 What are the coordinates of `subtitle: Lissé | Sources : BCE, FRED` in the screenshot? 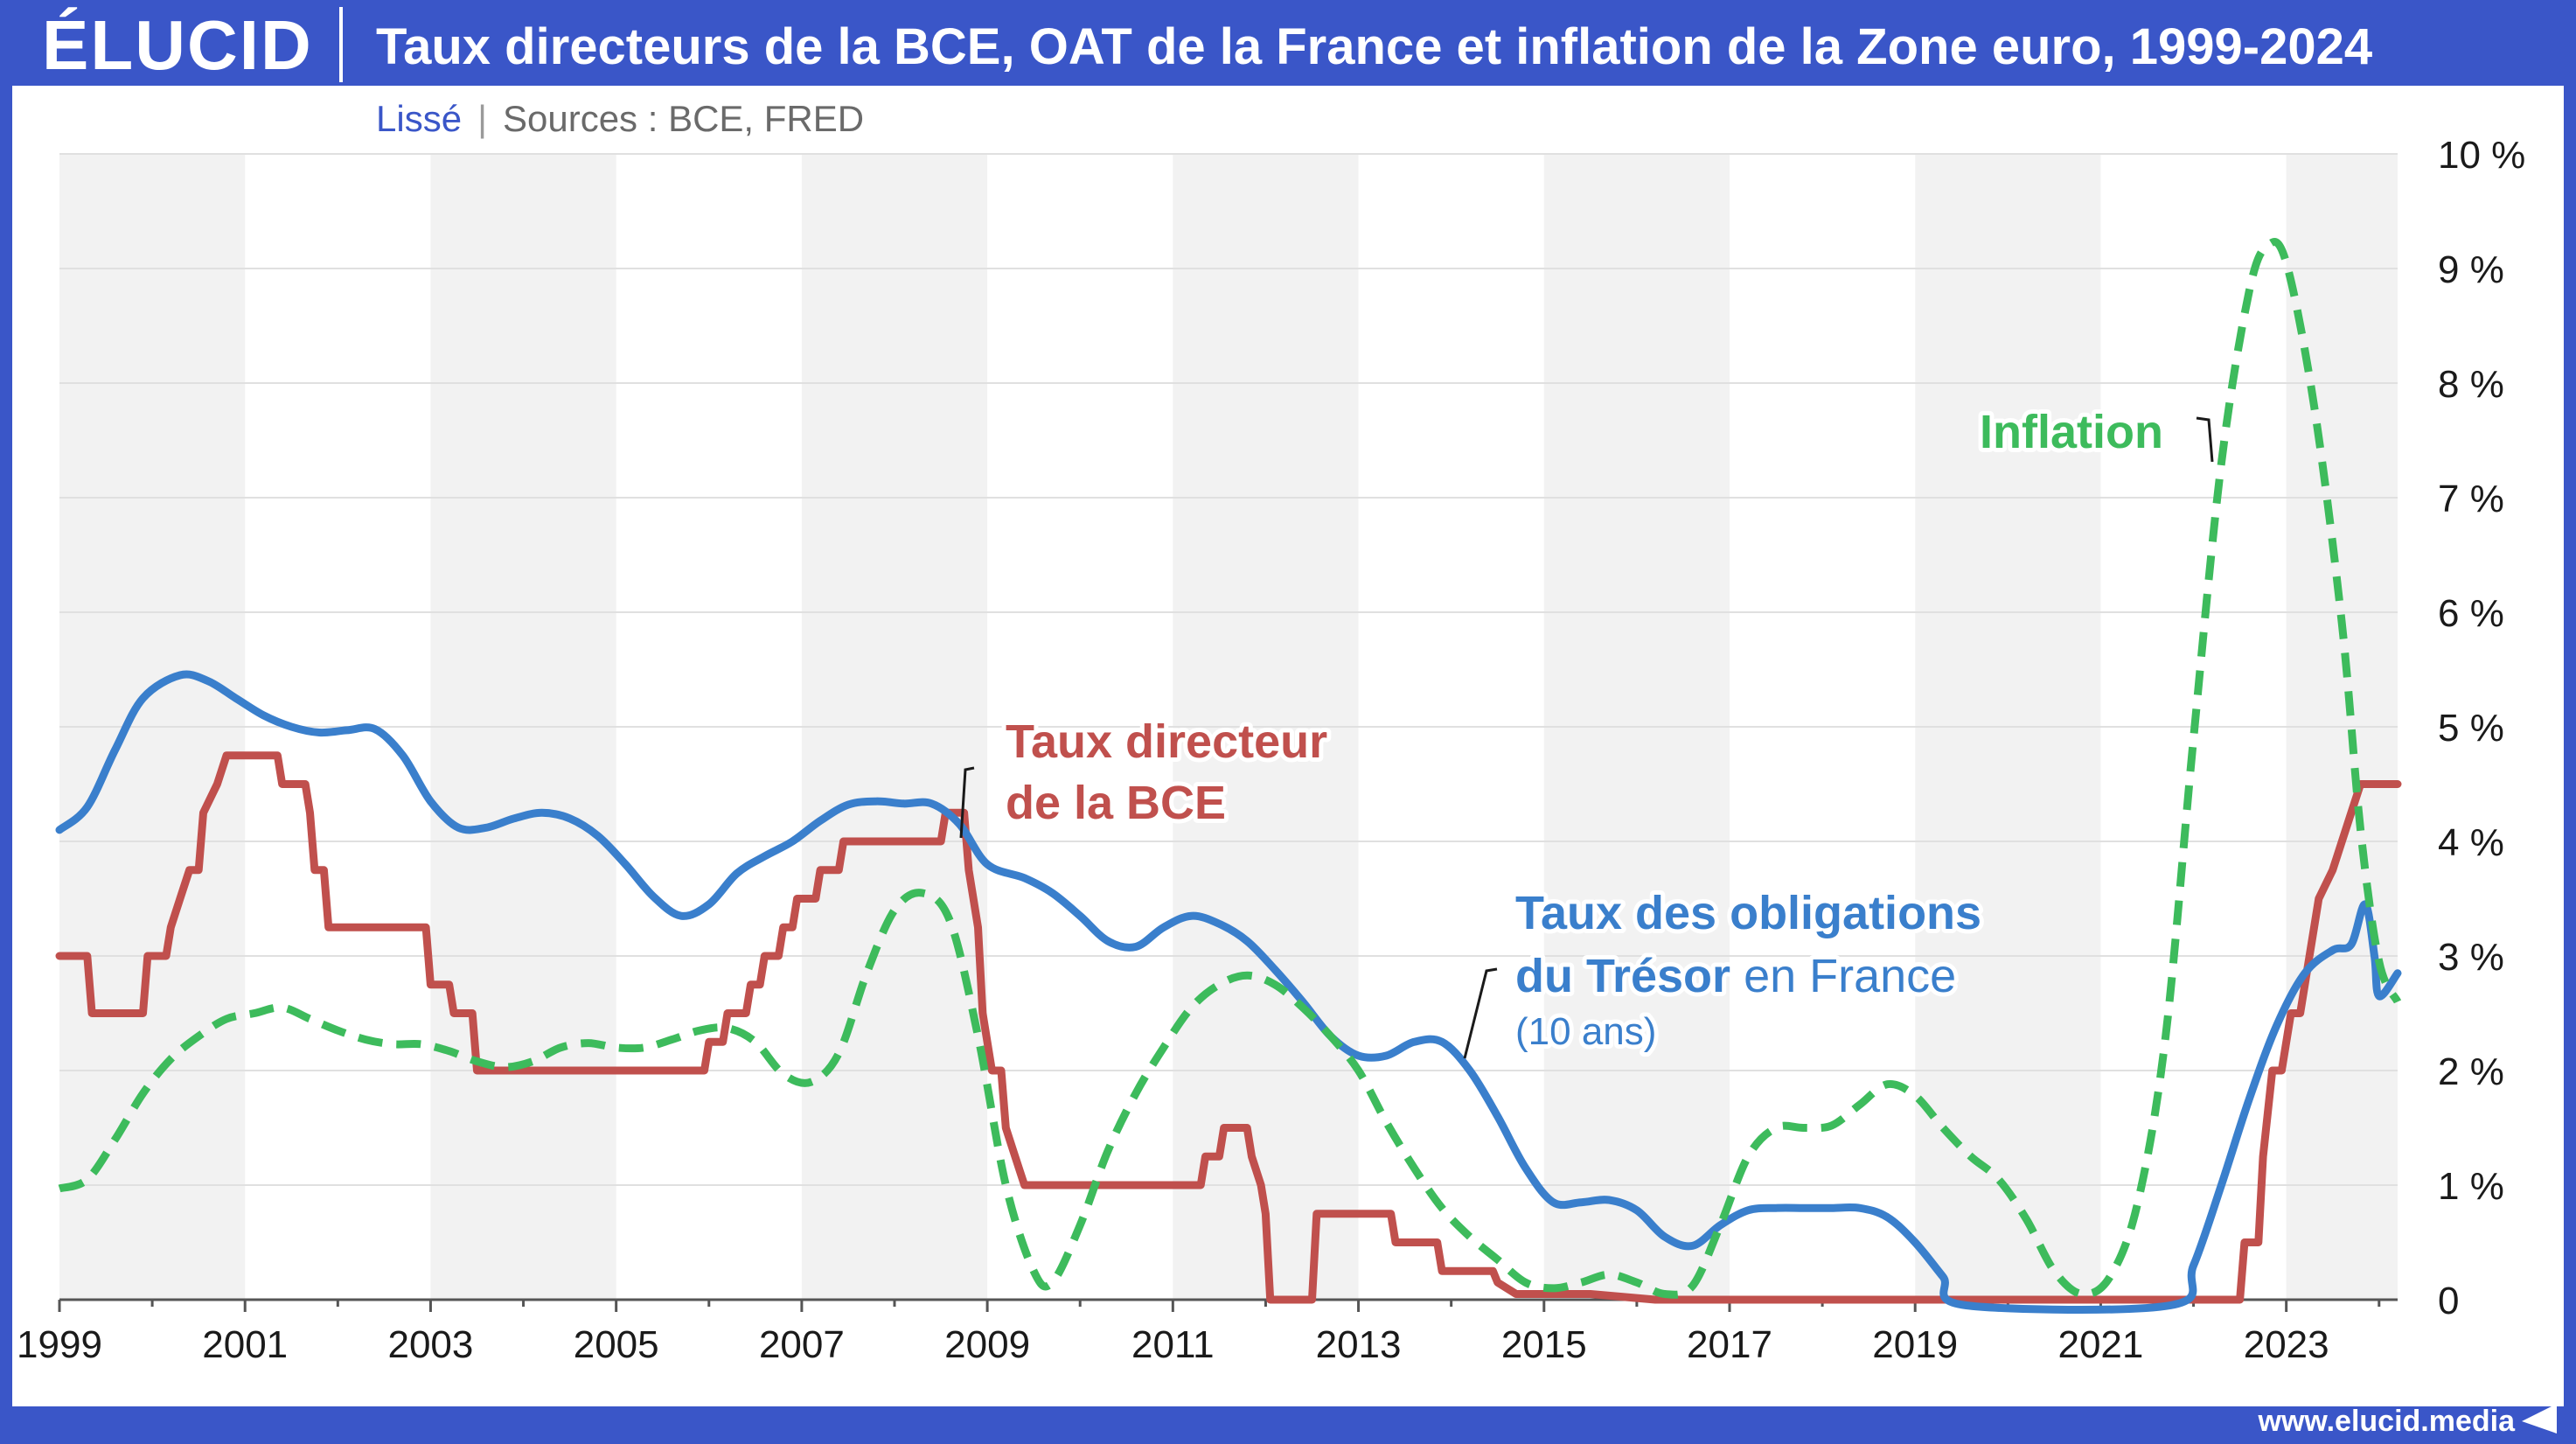 It's located at (620, 119).